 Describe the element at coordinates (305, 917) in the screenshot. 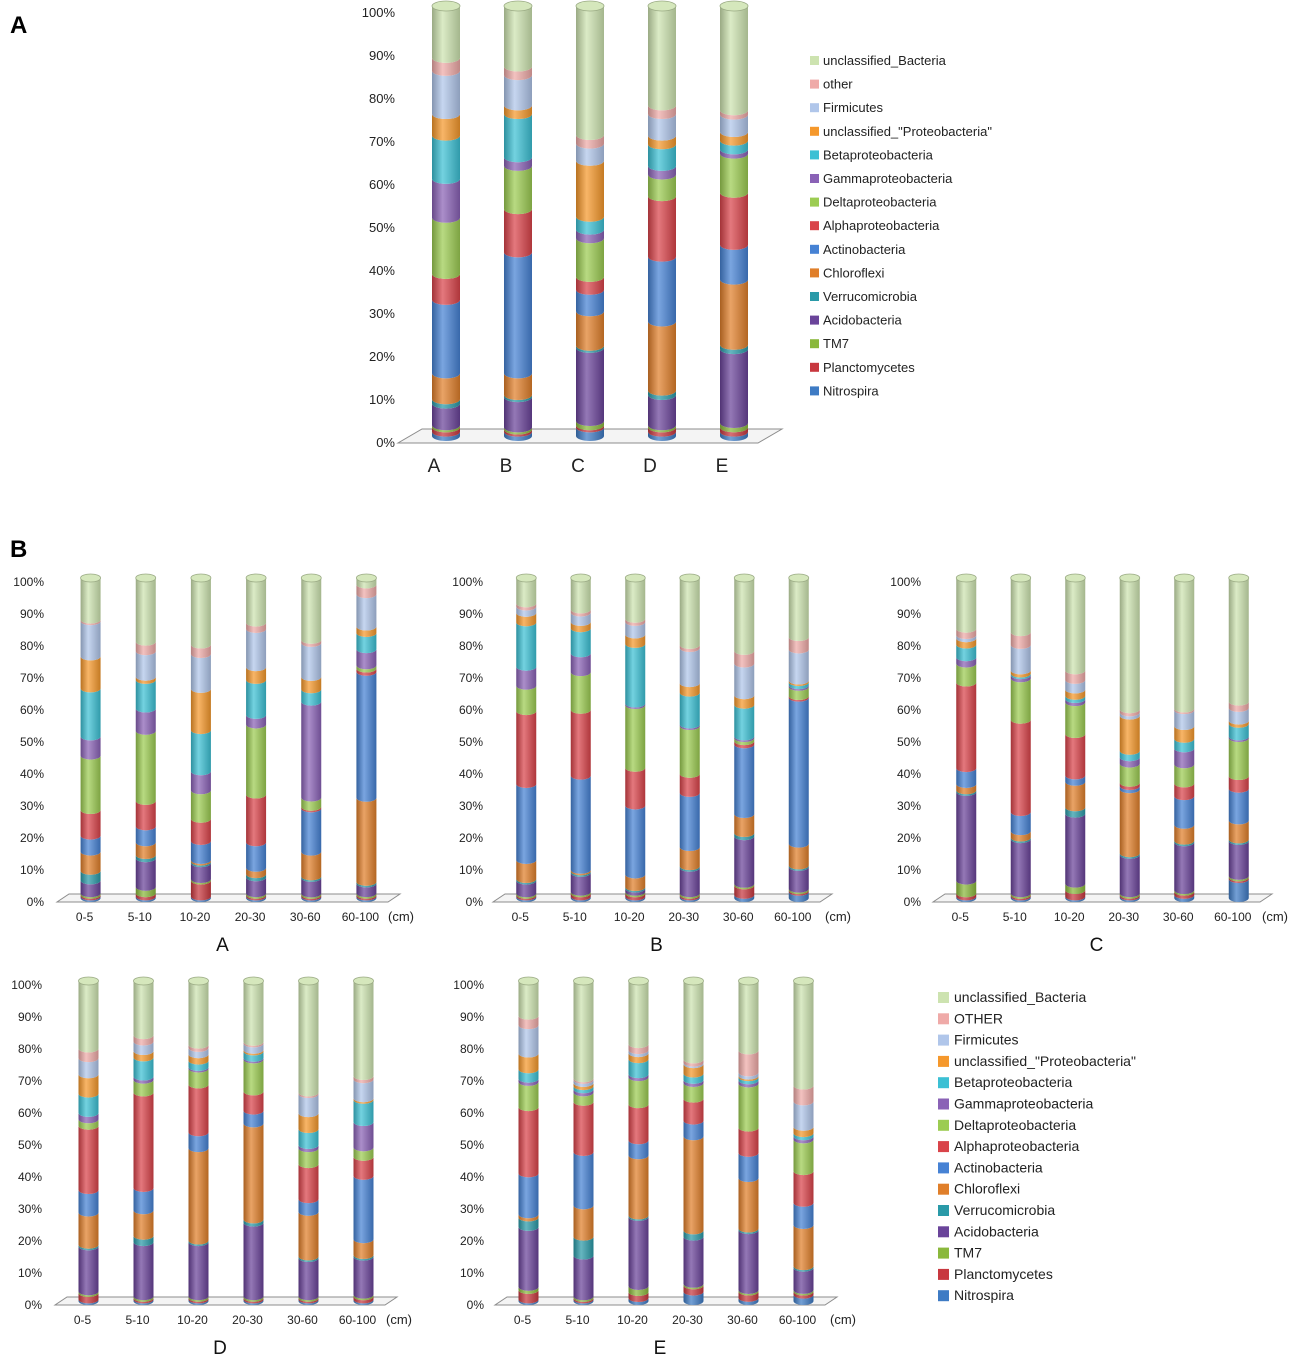

I see `x-tick-label: 30-60` at that location.